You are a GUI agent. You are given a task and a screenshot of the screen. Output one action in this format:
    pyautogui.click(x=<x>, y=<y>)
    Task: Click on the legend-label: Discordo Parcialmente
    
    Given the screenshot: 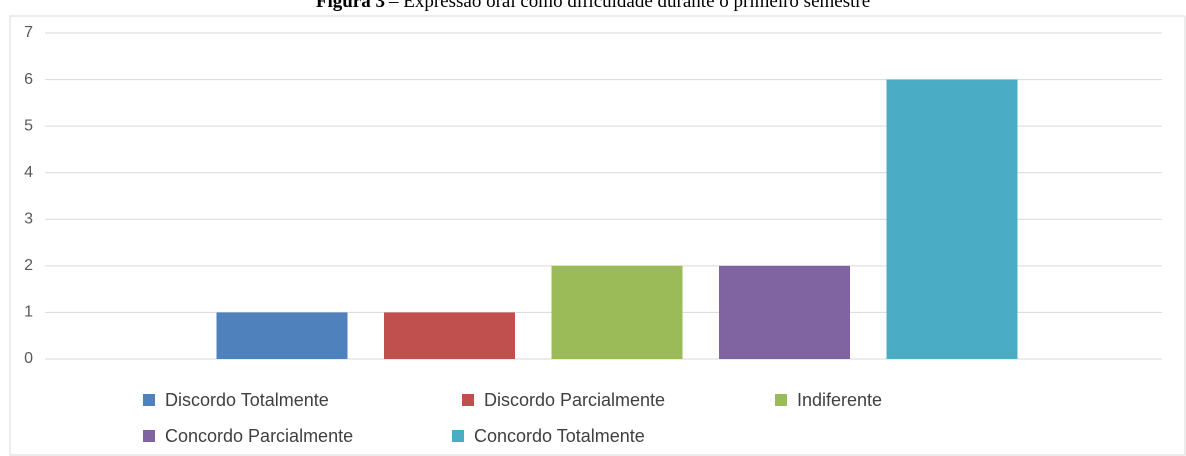 What is the action you would take?
    pyautogui.click(x=574, y=400)
    